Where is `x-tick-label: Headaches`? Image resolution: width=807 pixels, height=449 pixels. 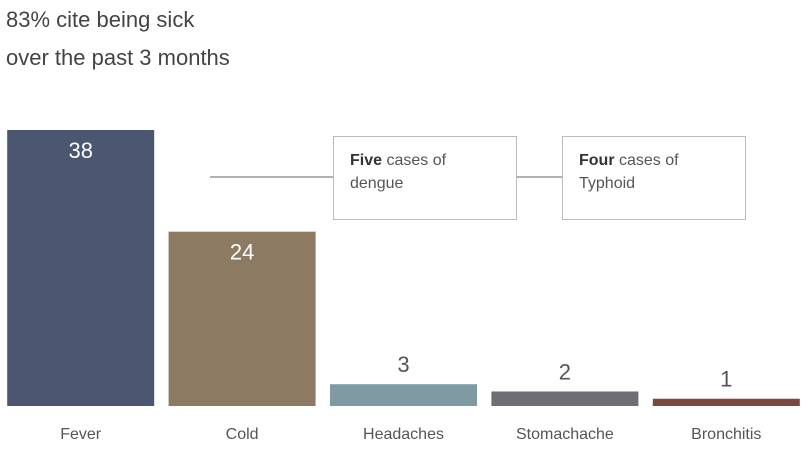
x-tick-label: Headaches is located at coordinates (403, 434).